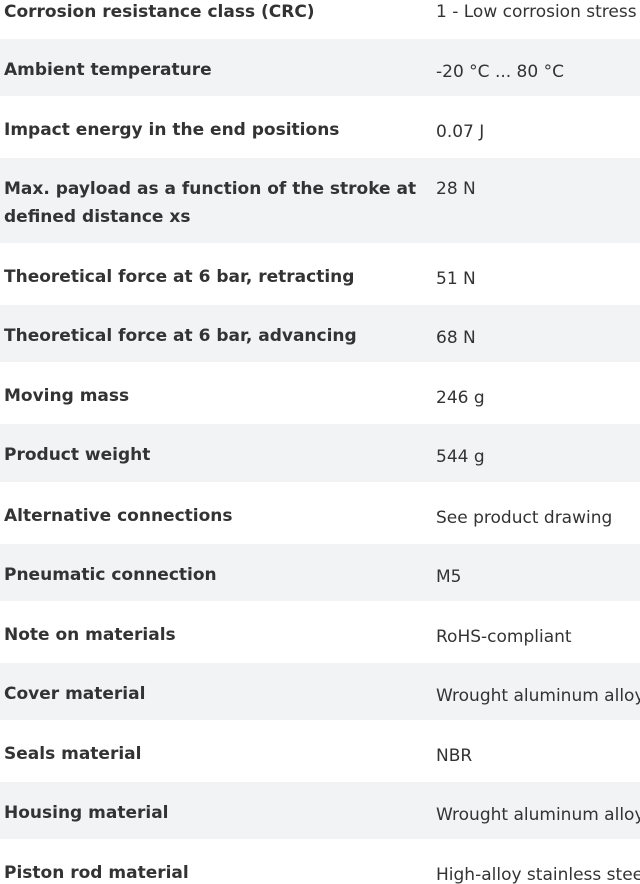 The width and height of the screenshot is (640, 884). What do you see at coordinates (538, 874) in the screenshot?
I see `spec-value: High-alloy stainless steel` at bounding box center [538, 874].